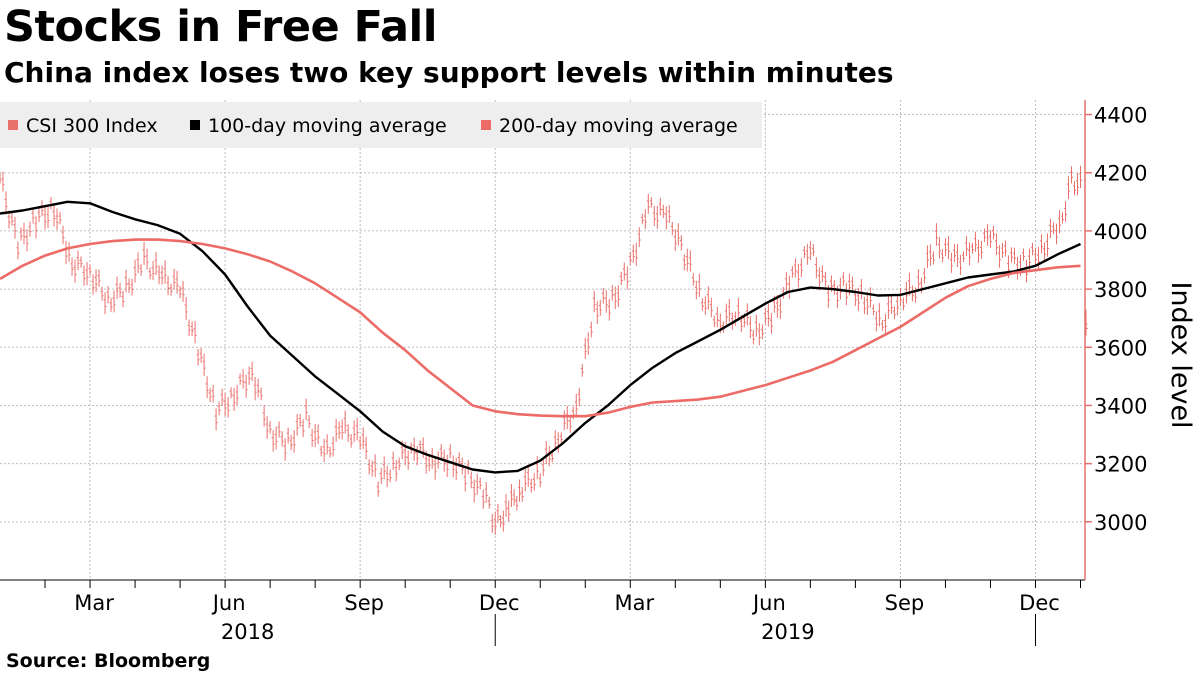 The height and width of the screenshot is (675, 1200). What do you see at coordinates (221, 27) in the screenshot?
I see `chart-title: Stocks in Free Fall` at bounding box center [221, 27].